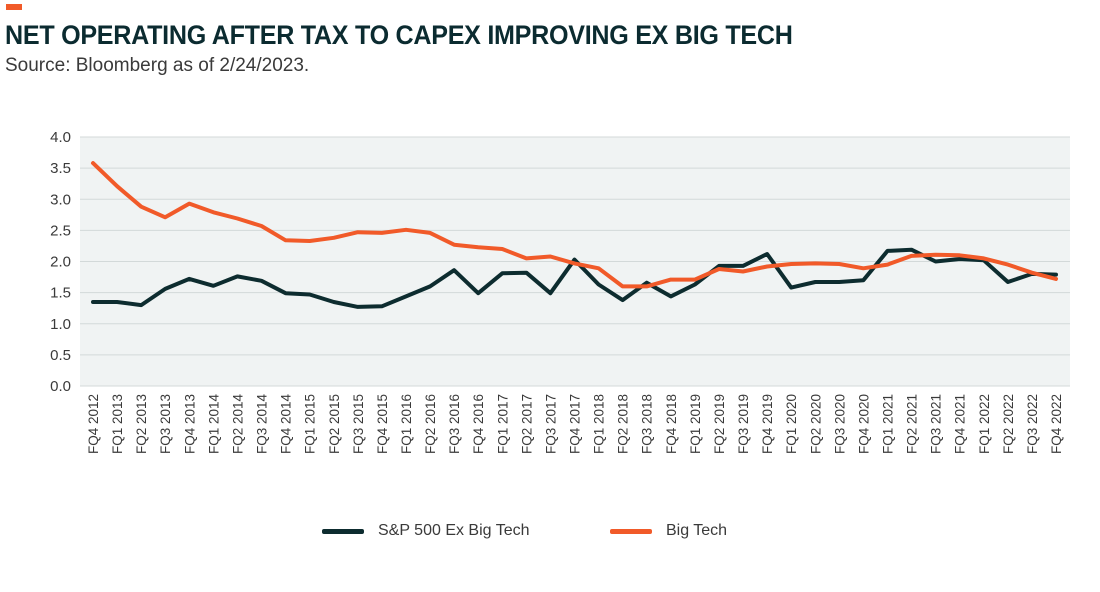 This screenshot has width=1100, height=592. I want to click on y-axis: 0.0 0.5 1.0 1.5 2.0 2.5 3.0 3.5 4.0, so click(60, 262).